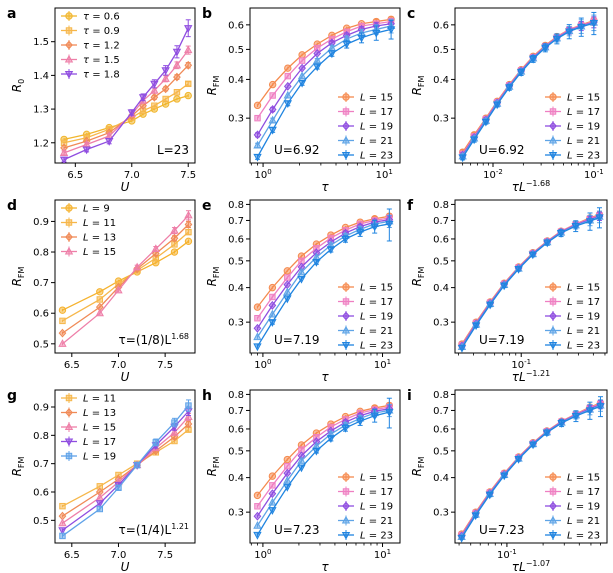 The image size is (613, 573). What do you see at coordinates (109, 399) in the screenshot?
I see `legend-value: 11` at bounding box center [109, 399].